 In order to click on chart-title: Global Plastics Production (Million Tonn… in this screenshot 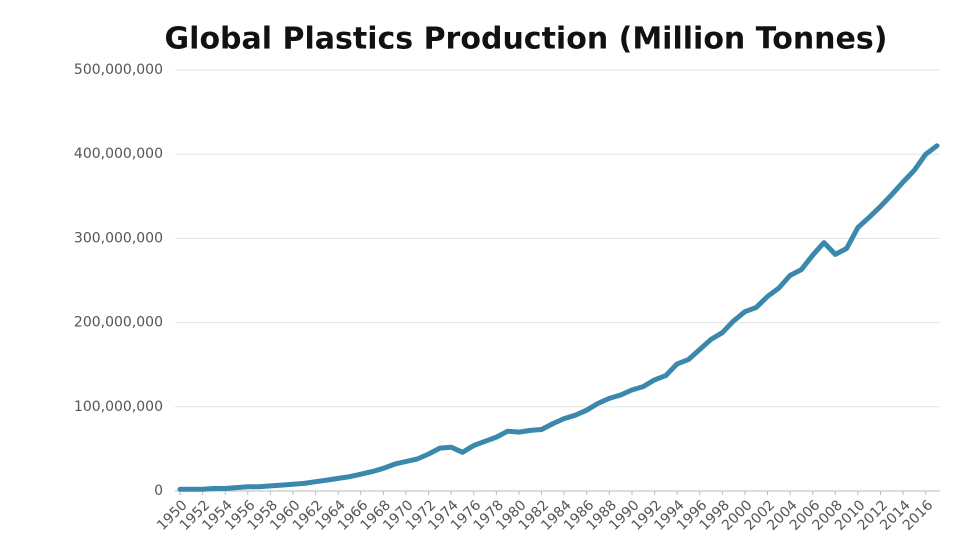, I will do `click(526, 39)`.